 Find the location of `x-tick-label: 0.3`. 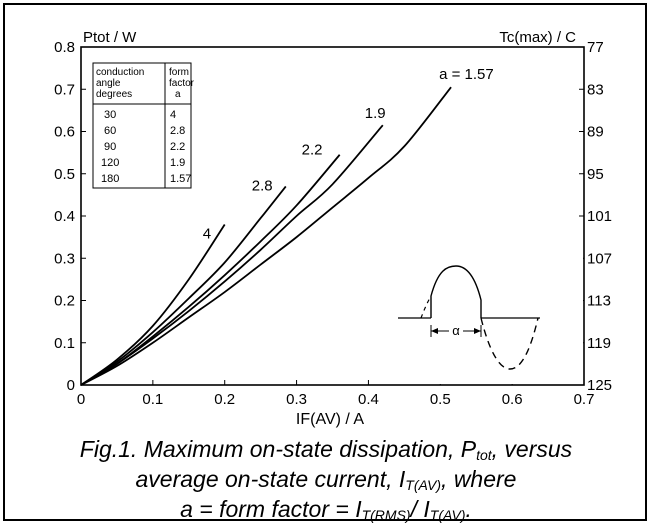

x-tick-label: 0.3 is located at coordinates (296, 399).